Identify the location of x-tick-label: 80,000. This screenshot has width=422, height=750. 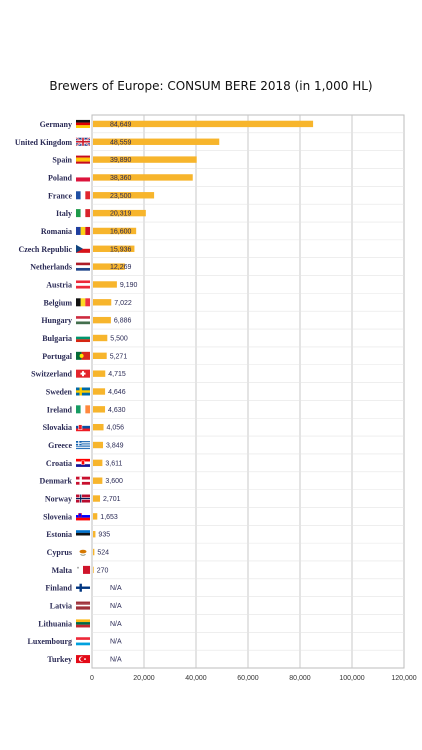
(300, 678).